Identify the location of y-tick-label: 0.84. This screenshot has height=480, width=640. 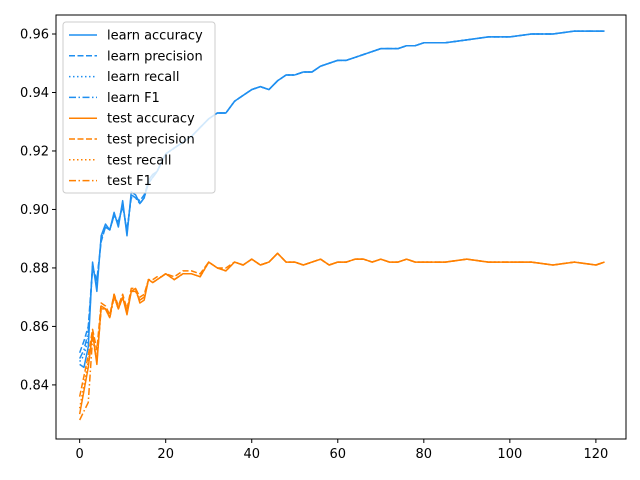
(34, 385).